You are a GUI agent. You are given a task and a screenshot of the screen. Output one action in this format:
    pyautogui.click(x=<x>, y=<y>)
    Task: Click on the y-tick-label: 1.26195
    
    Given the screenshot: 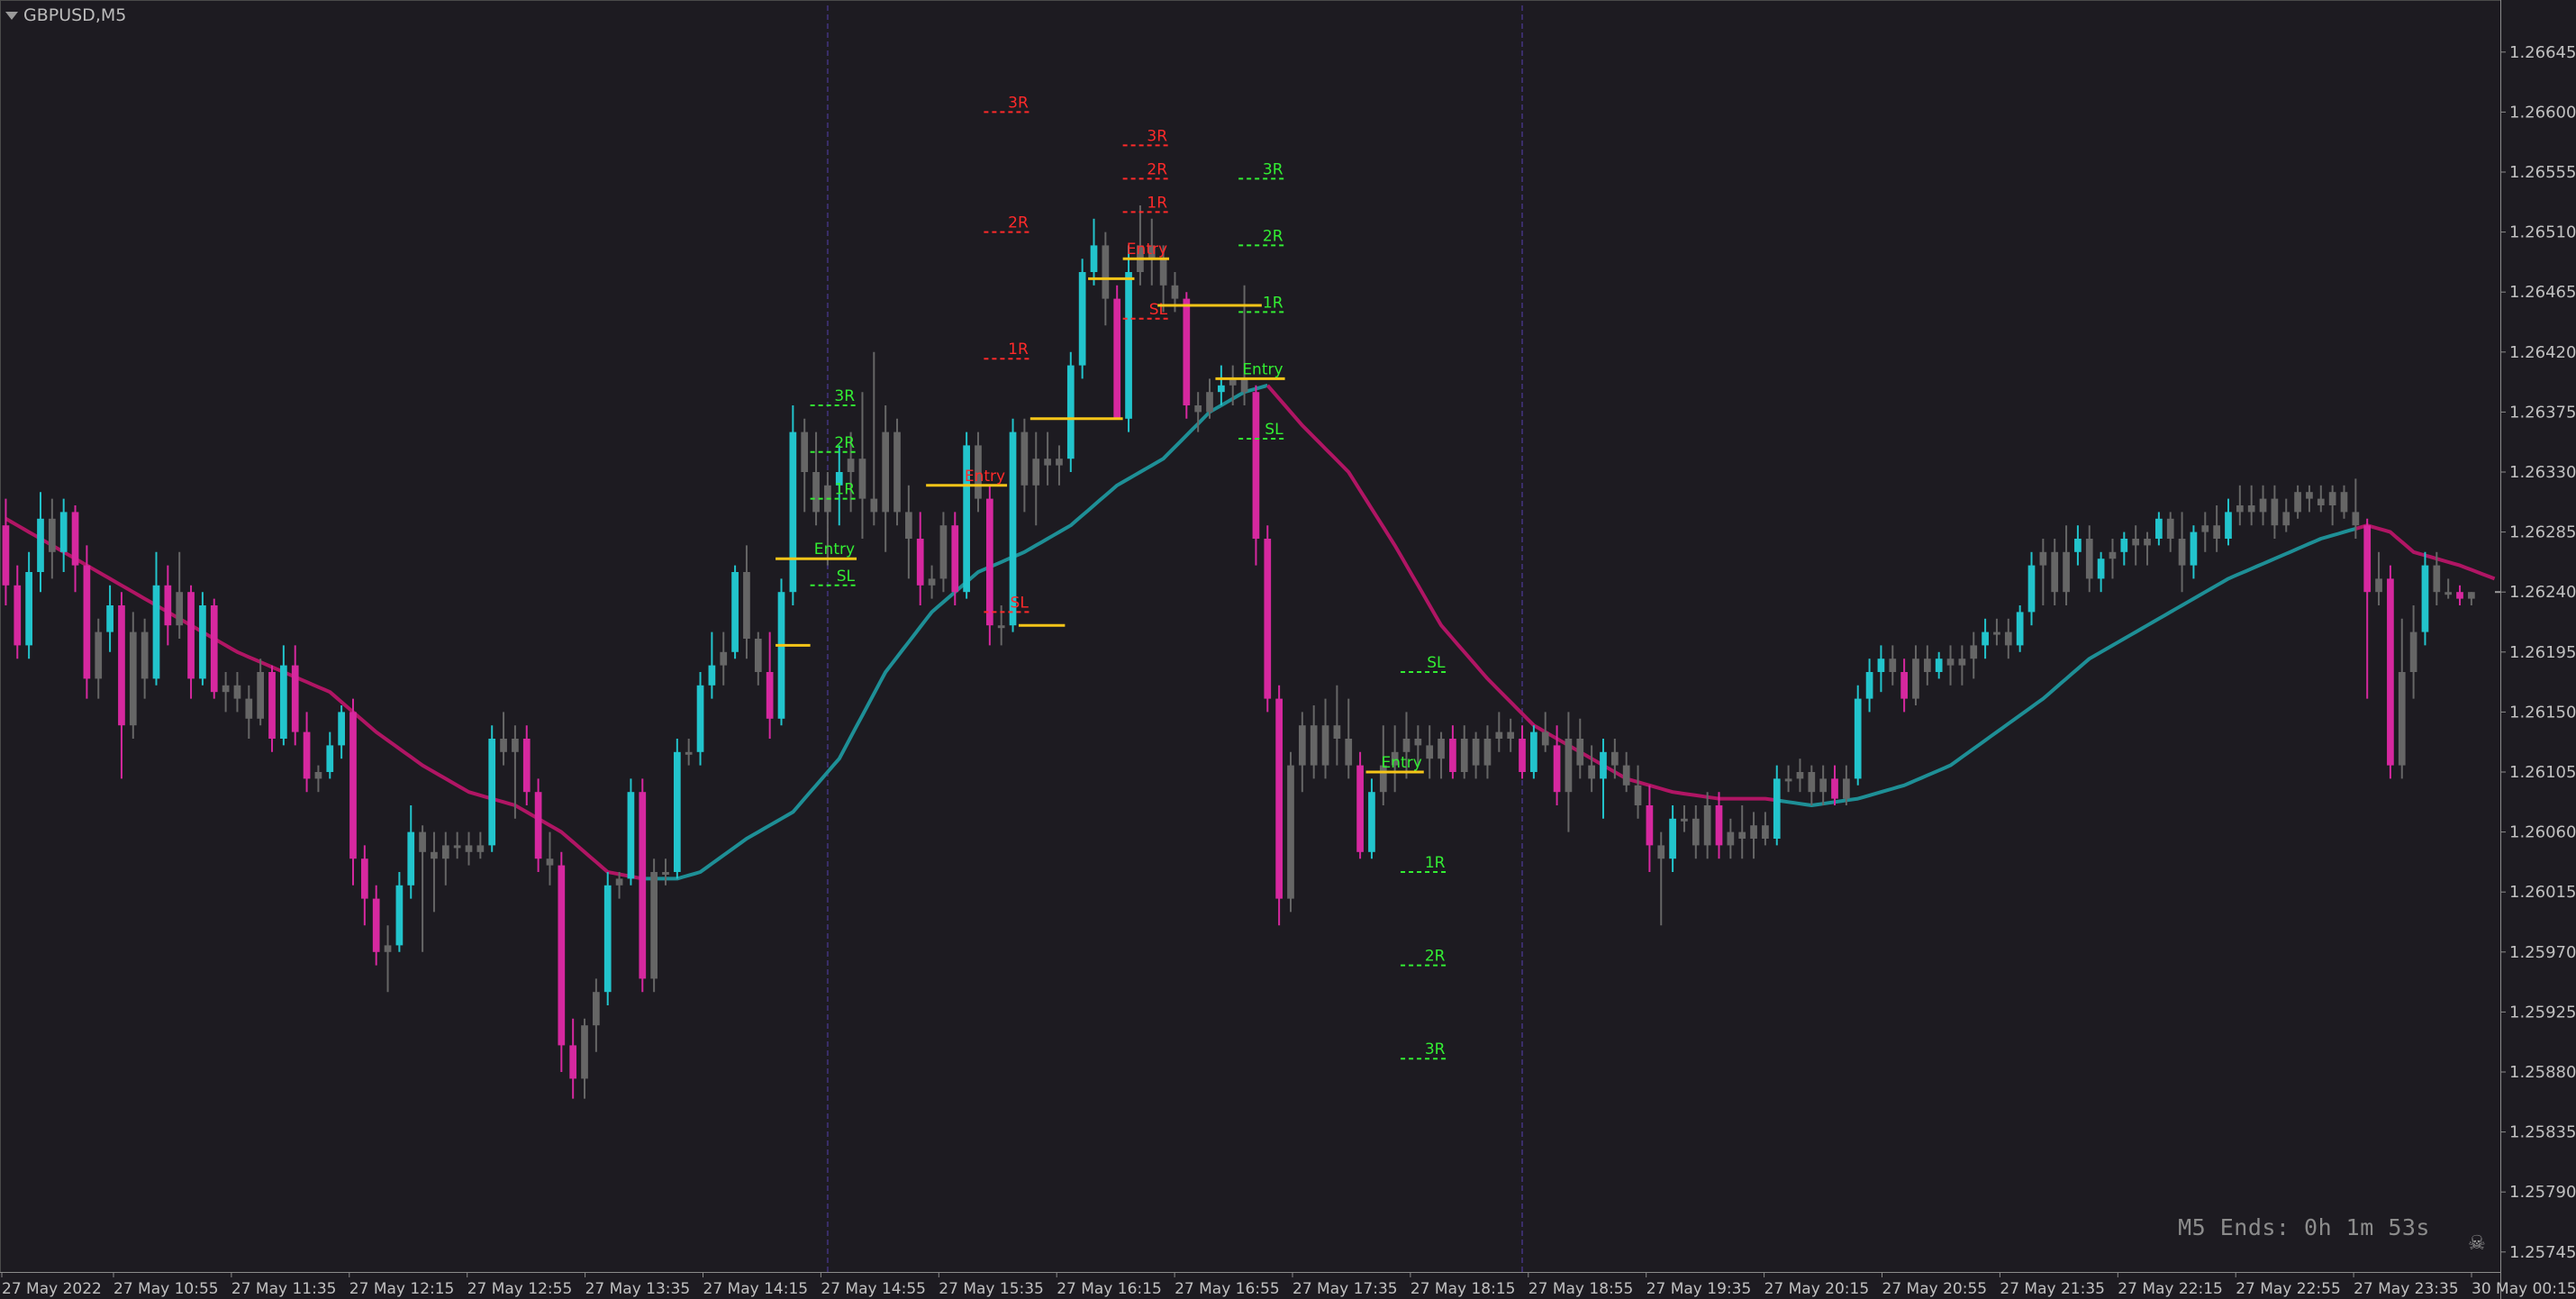 What is the action you would take?
    pyautogui.click(x=2543, y=653)
    